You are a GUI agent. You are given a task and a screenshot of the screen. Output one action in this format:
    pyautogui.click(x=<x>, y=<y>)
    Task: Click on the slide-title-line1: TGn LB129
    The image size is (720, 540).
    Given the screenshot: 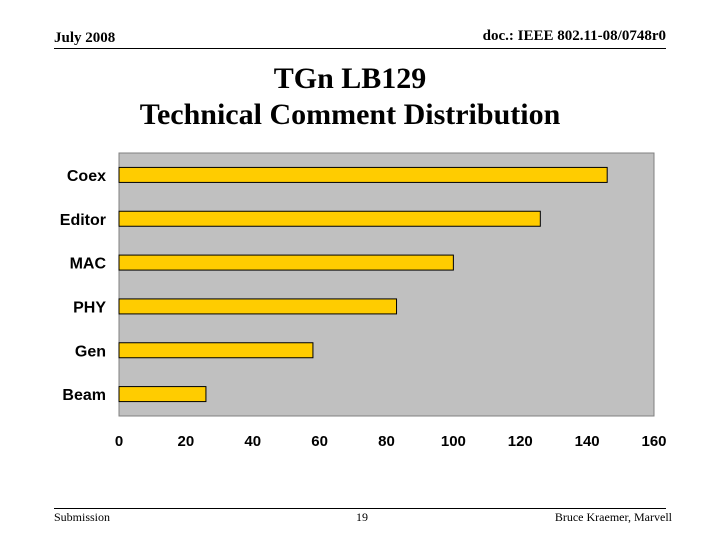 What is the action you would take?
    pyautogui.click(x=350, y=78)
    